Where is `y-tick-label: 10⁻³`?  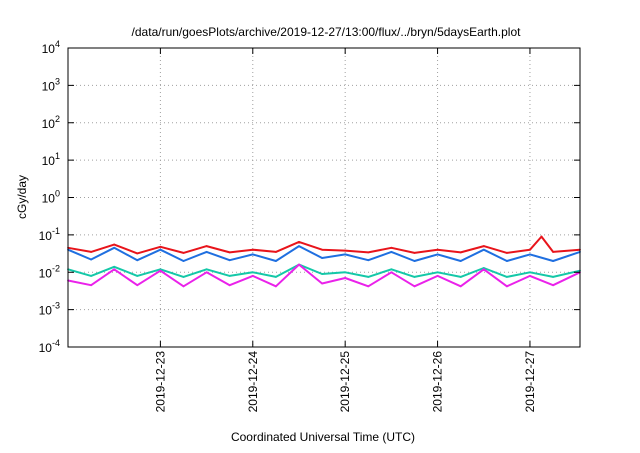
y-tick-label: 10⁻³ is located at coordinates (49, 309).